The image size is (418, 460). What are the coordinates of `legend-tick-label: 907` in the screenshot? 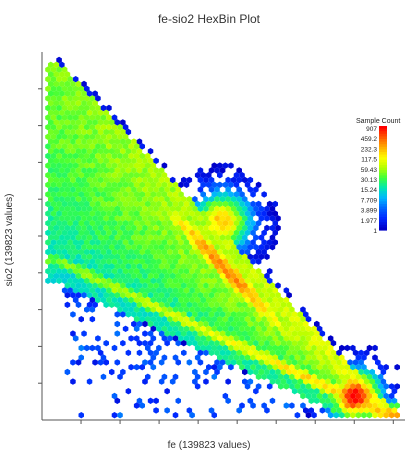 It's located at (371, 129).